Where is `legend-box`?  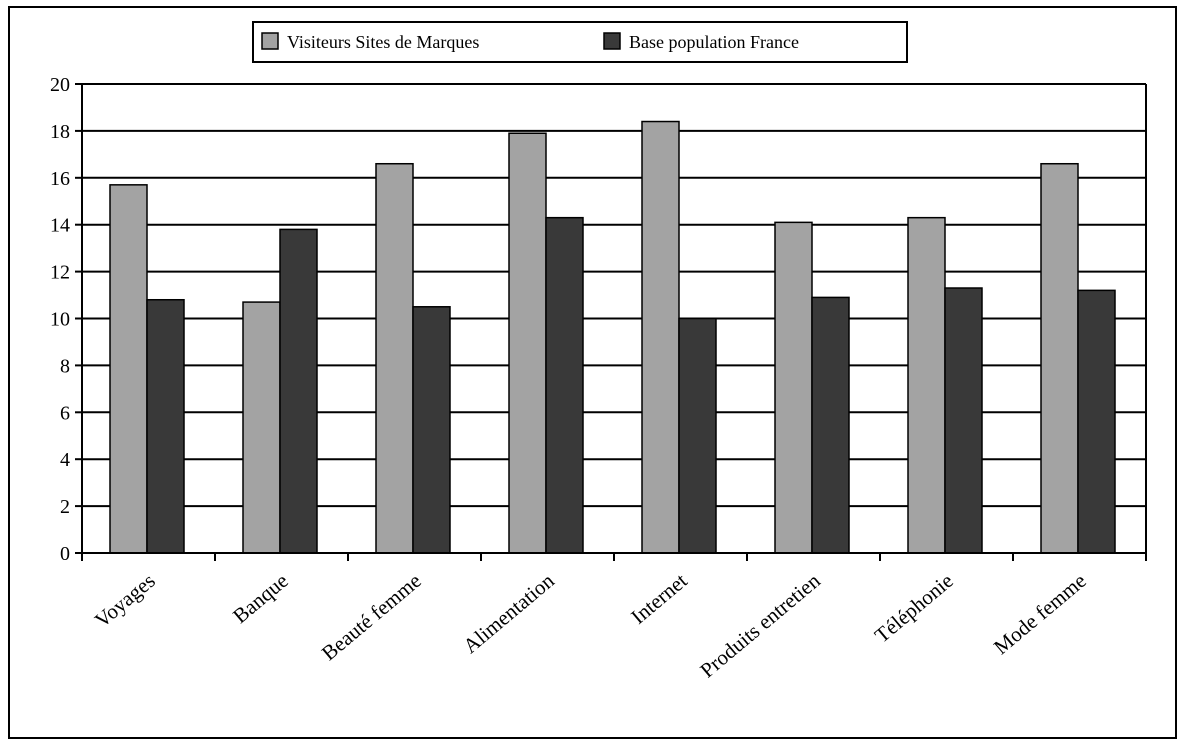 legend-box is located at coordinates (580, 42).